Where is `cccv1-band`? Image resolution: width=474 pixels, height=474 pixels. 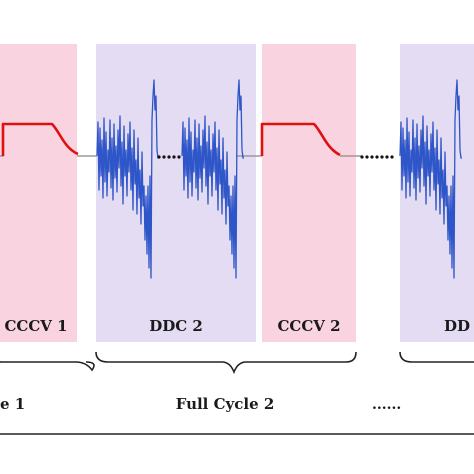
cccv1-band is located at coordinates (38, 193).